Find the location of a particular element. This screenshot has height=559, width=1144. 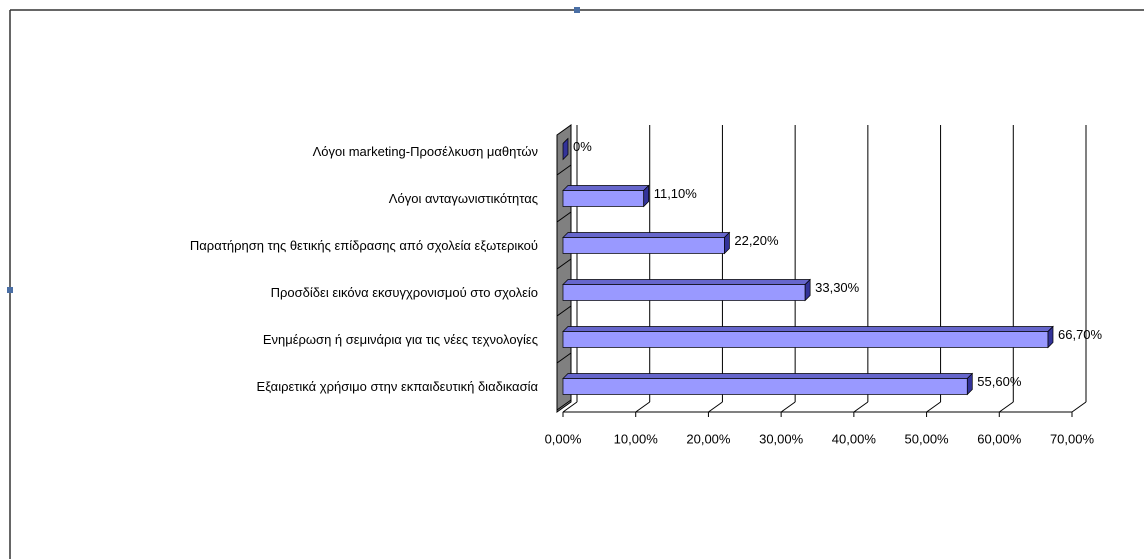

x-tick-label: 20,00% is located at coordinates (708, 438).